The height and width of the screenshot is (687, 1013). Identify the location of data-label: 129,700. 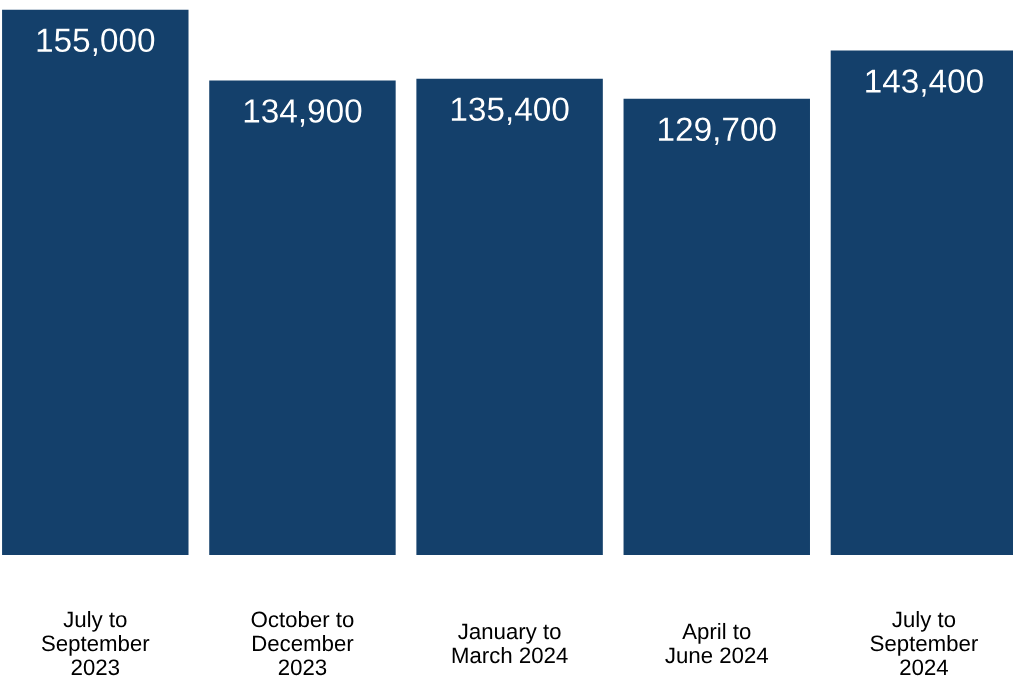
(717, 131).